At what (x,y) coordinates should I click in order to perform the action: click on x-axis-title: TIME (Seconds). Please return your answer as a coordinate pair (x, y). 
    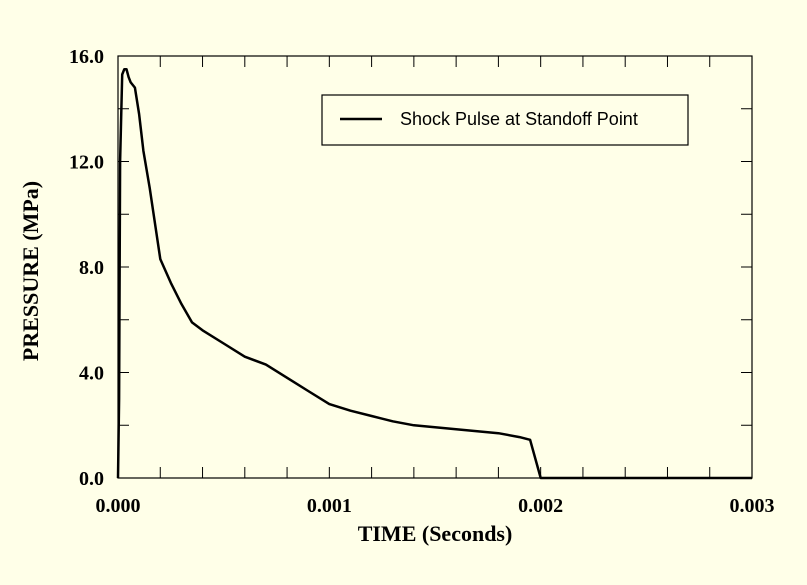
    Looking at the image, I should click on (435, 533).